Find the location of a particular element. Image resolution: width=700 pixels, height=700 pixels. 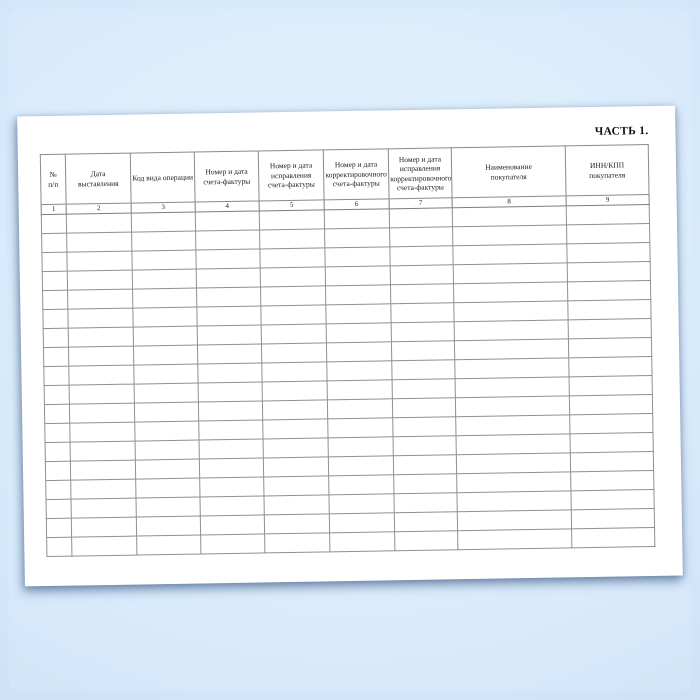

column-header: Код вида операции is located at coordinates (163, 178).